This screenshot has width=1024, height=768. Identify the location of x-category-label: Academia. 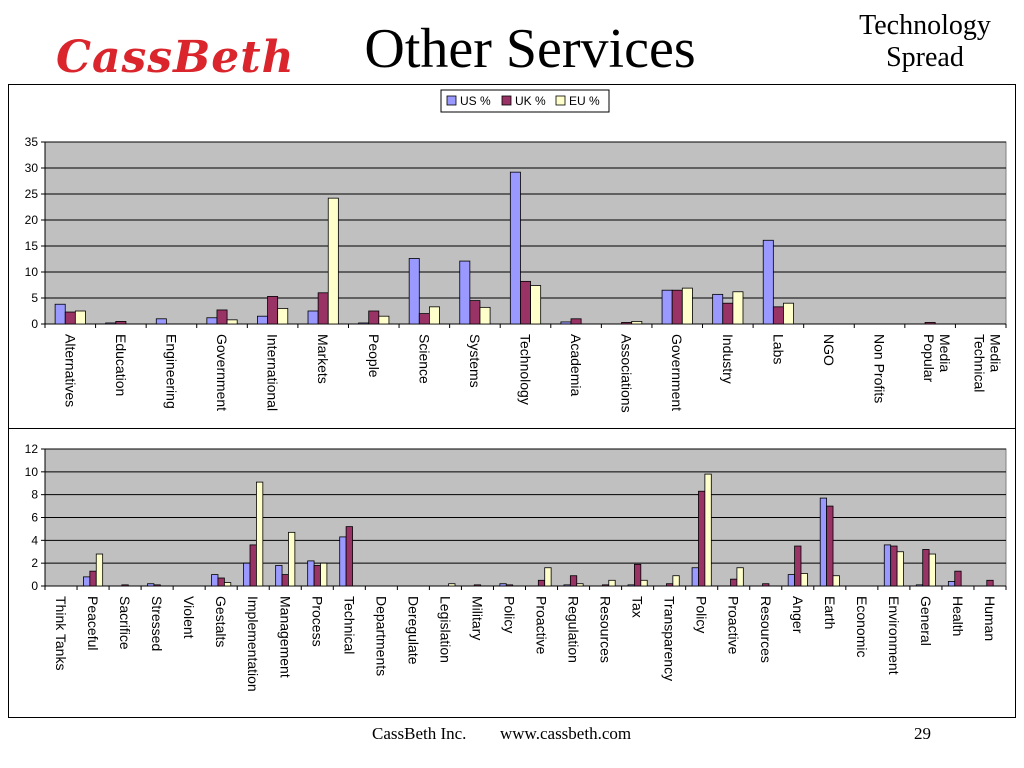
(576, 365).